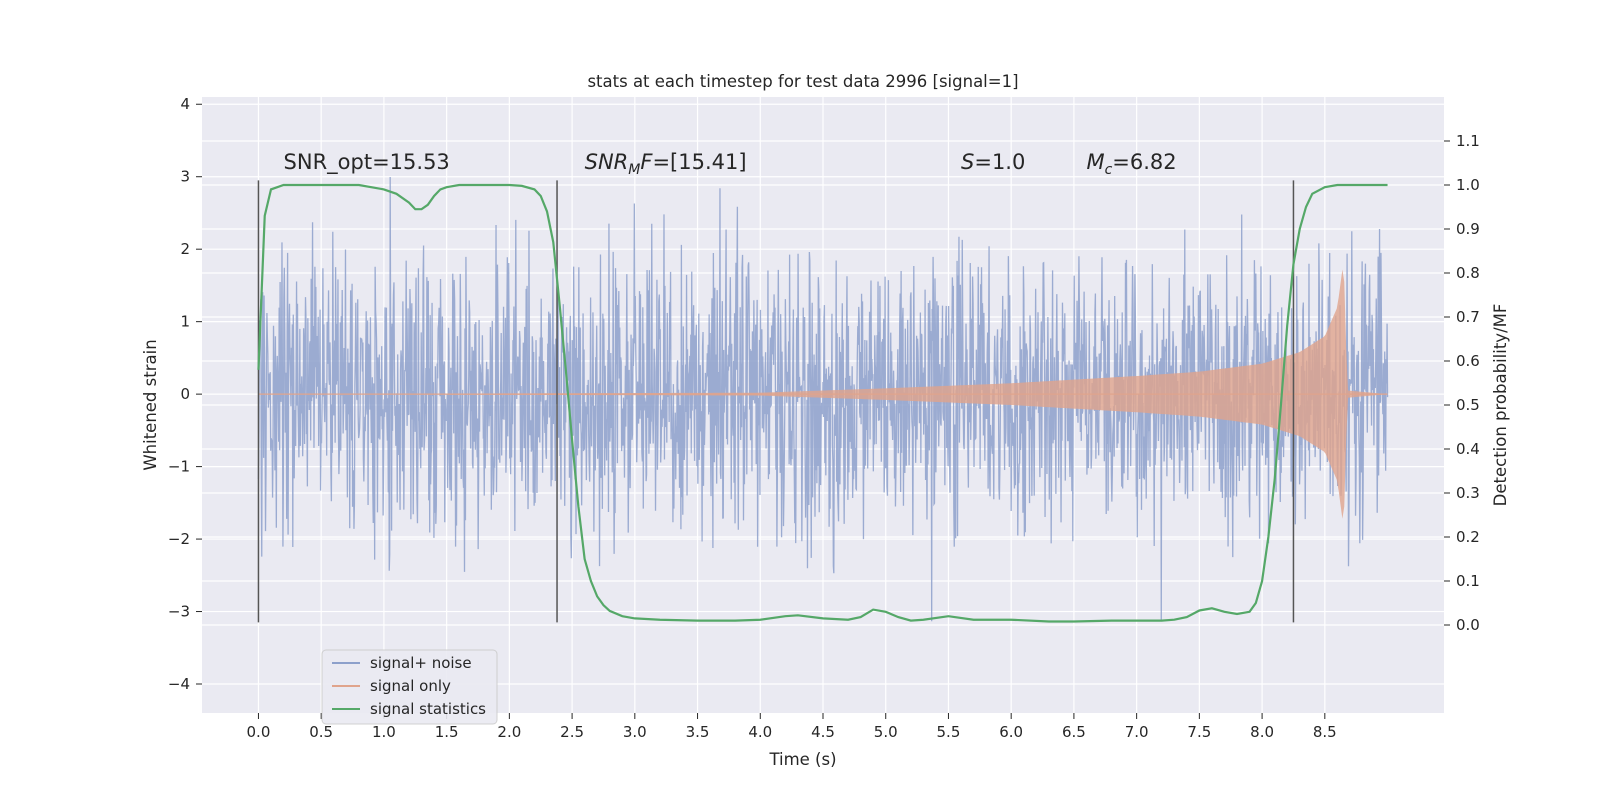  I want to click on x-tick-label-16: 8.0, so click(1262, 732).